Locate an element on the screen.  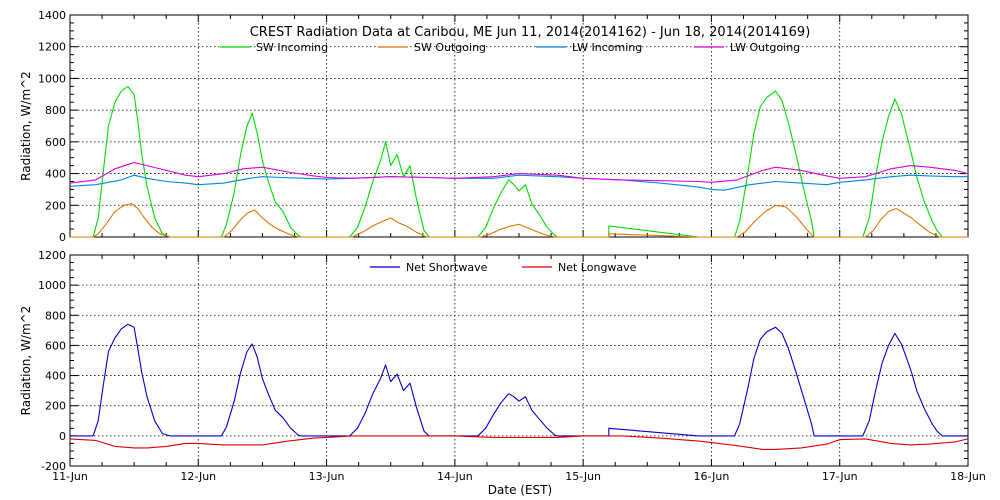
legend-label-net_shortwave: Net Shortwave is located at coordinates (447, 267).